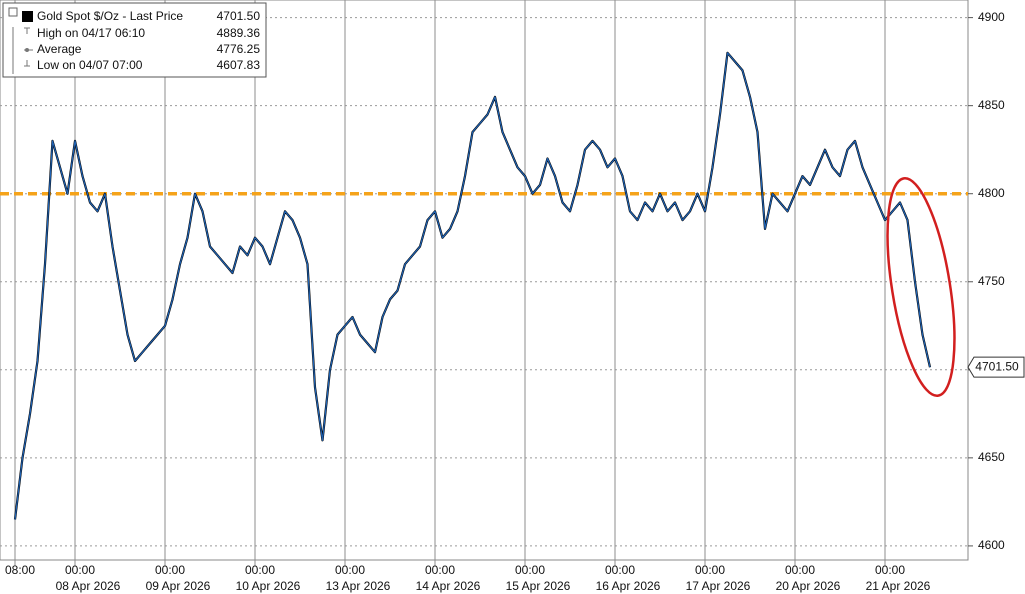  I want to click on x-date-label: 08 Apr 2026, so click(88, 586).